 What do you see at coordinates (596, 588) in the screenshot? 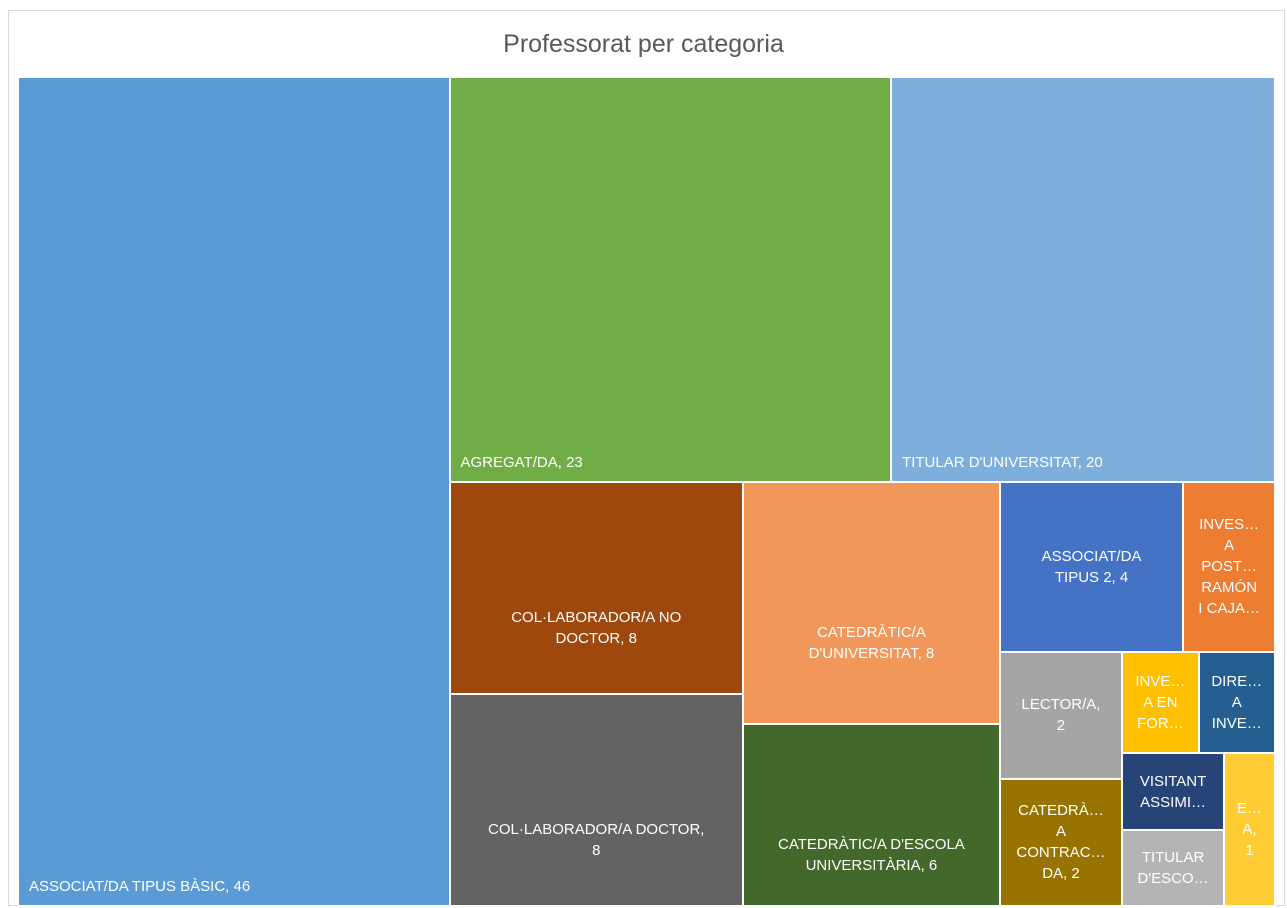
I see `tile: COL·LABORADOR/A NO DOCTOR, 8` at bounding box center [596, 588].